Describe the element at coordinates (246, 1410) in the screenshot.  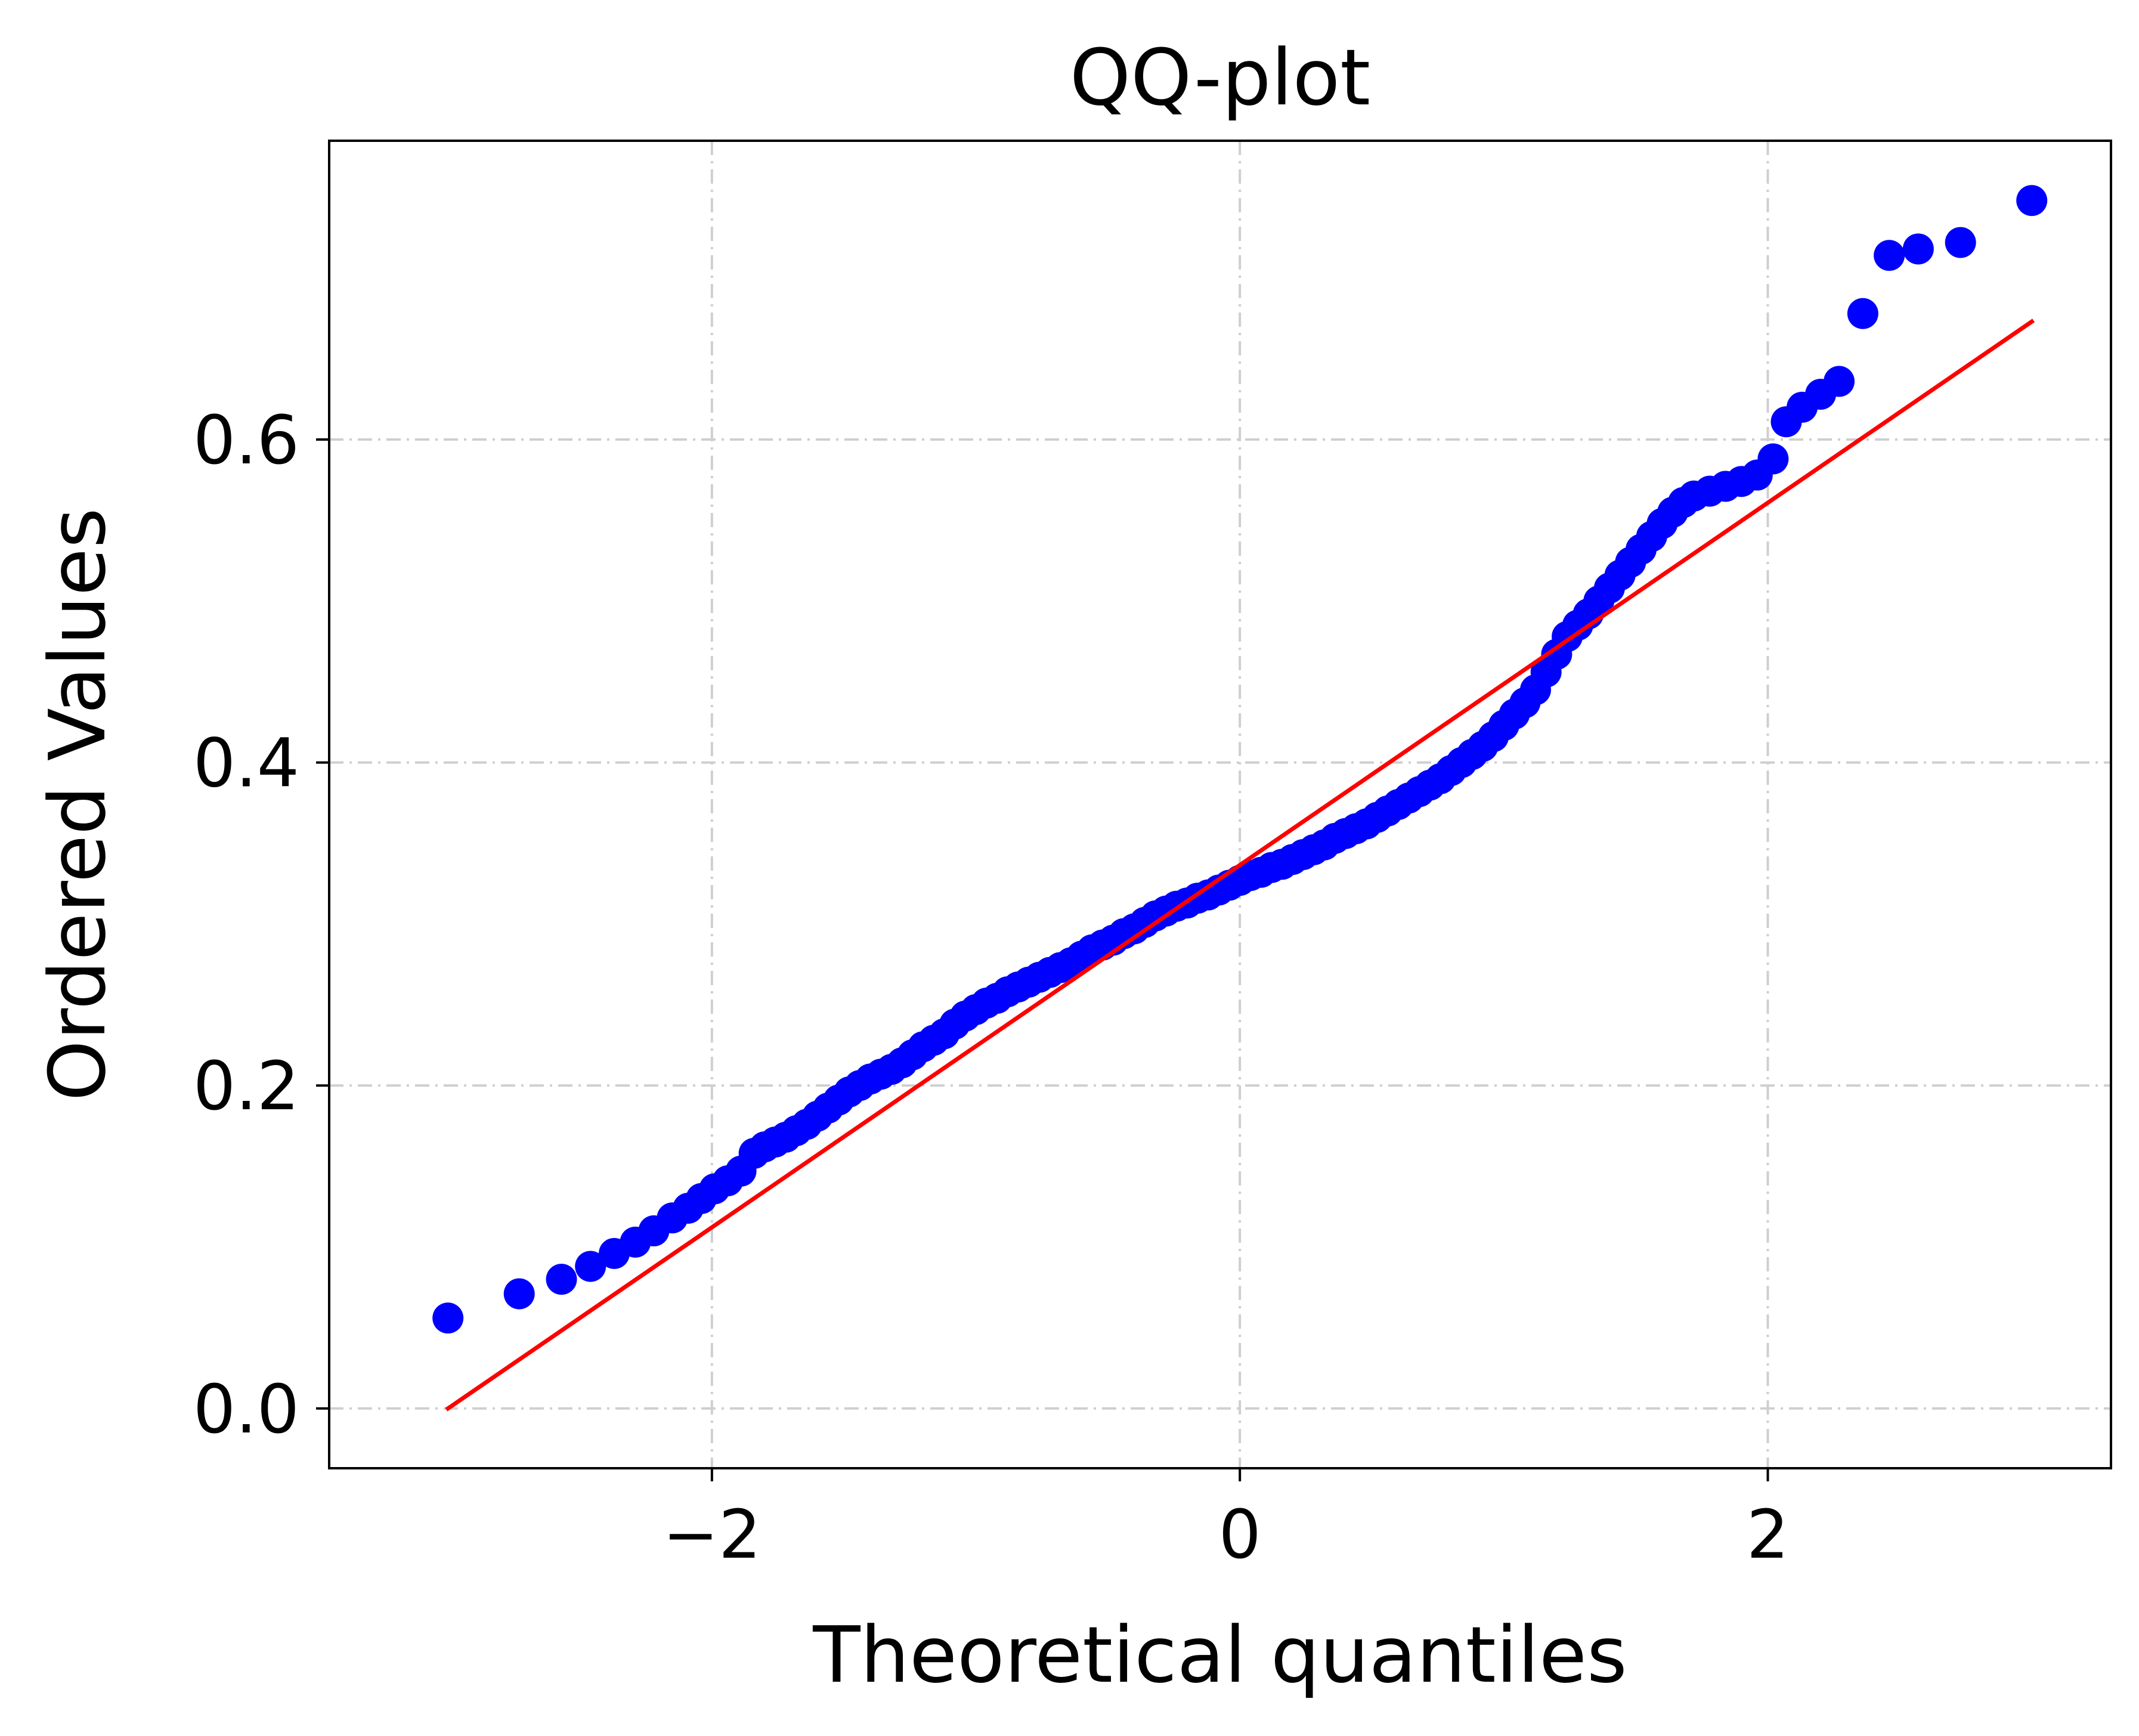
I see `y-tick-label: 0.0` at that location.